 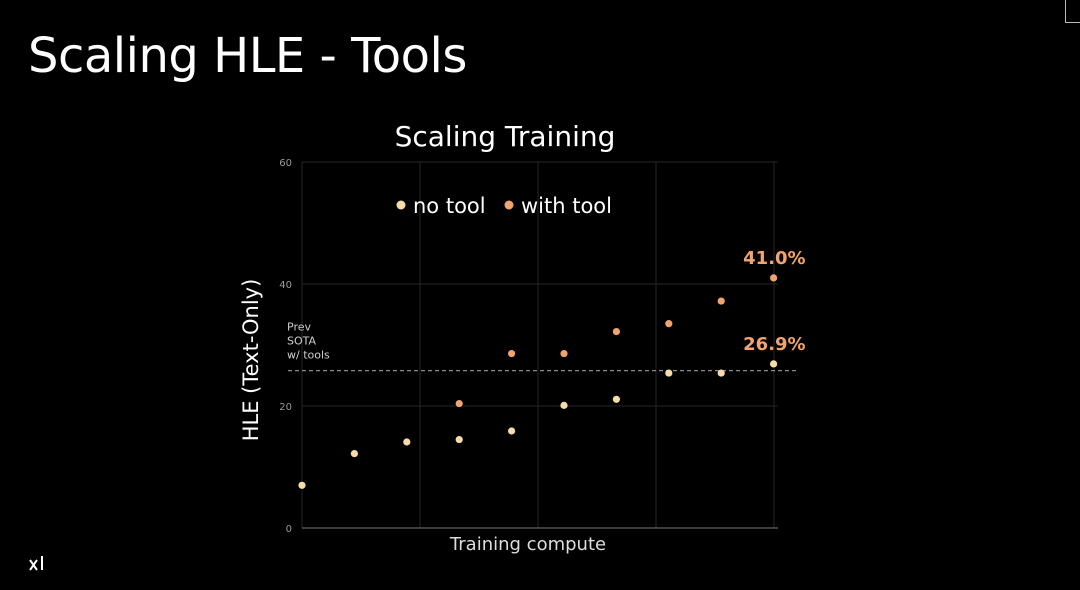 I want to click on legend-label-no-tool: no tool, so click(x=449, y=206).